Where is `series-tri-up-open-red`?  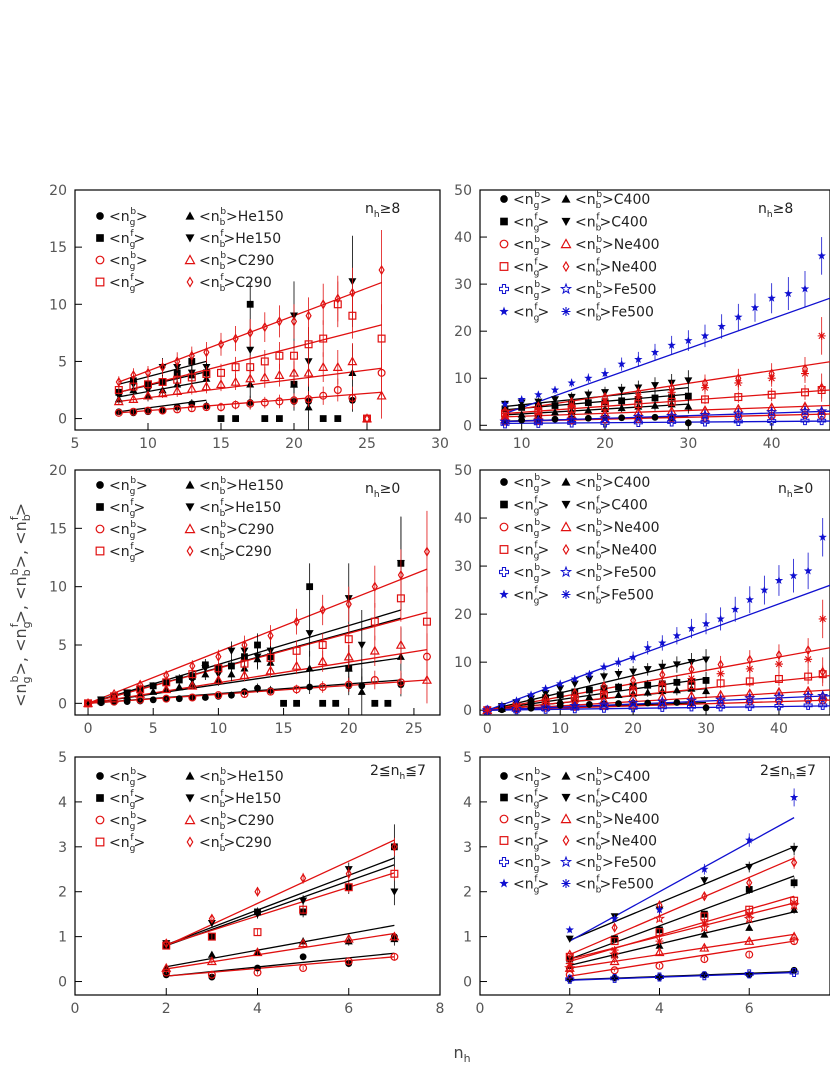
series-tri-up-open-red is located at coordinates (250, 383).